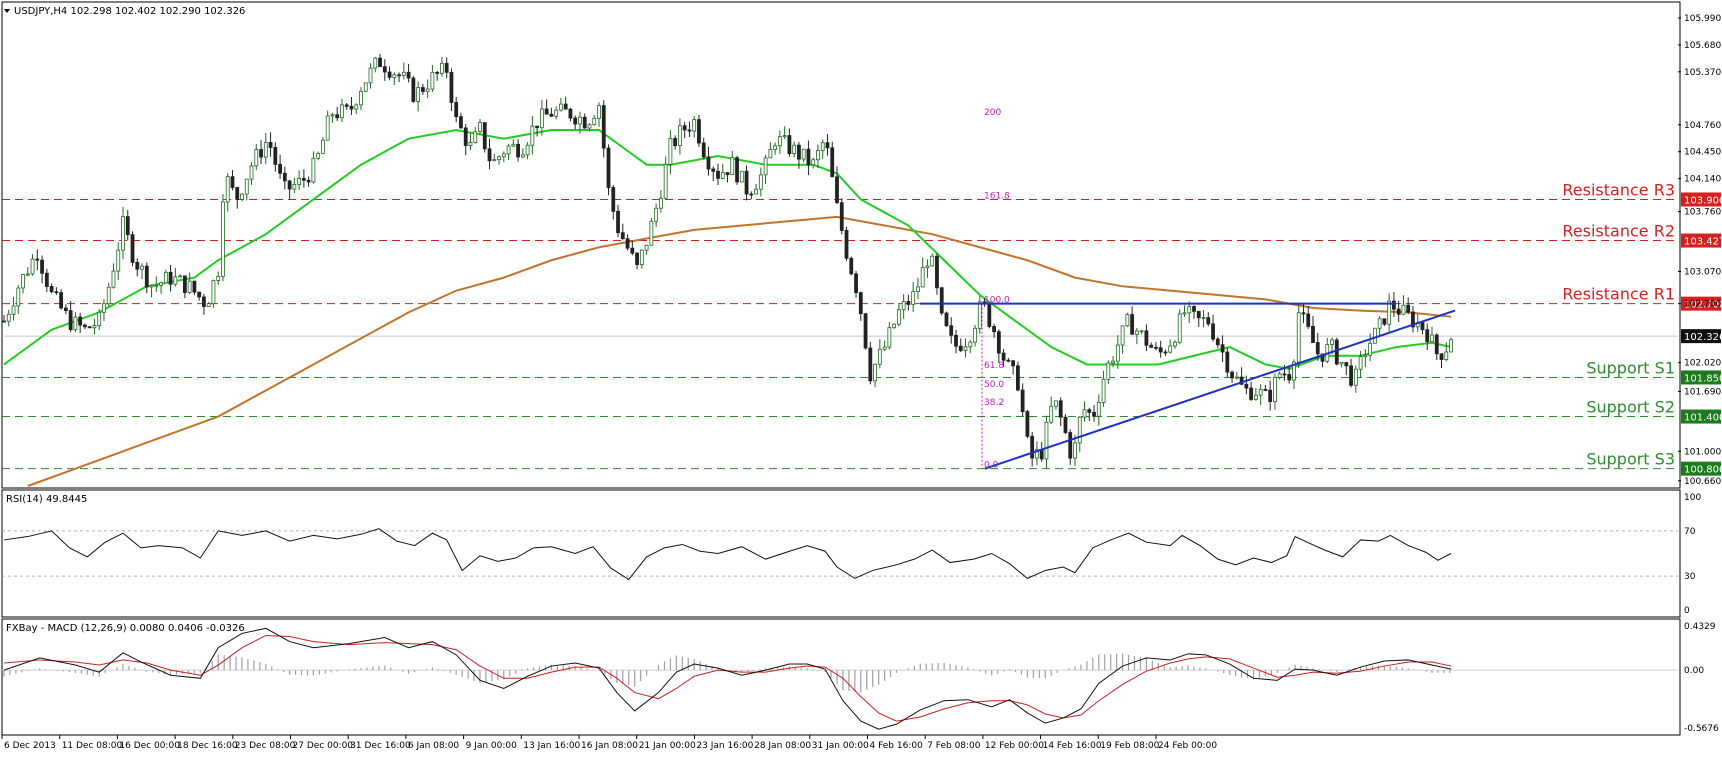 This screenshot has height=760, width=1722. What do you see at coordinates (1702, 19) in the screenshot?
I see `price-axis-label: 105.990` at bounding box center [1702, 19].